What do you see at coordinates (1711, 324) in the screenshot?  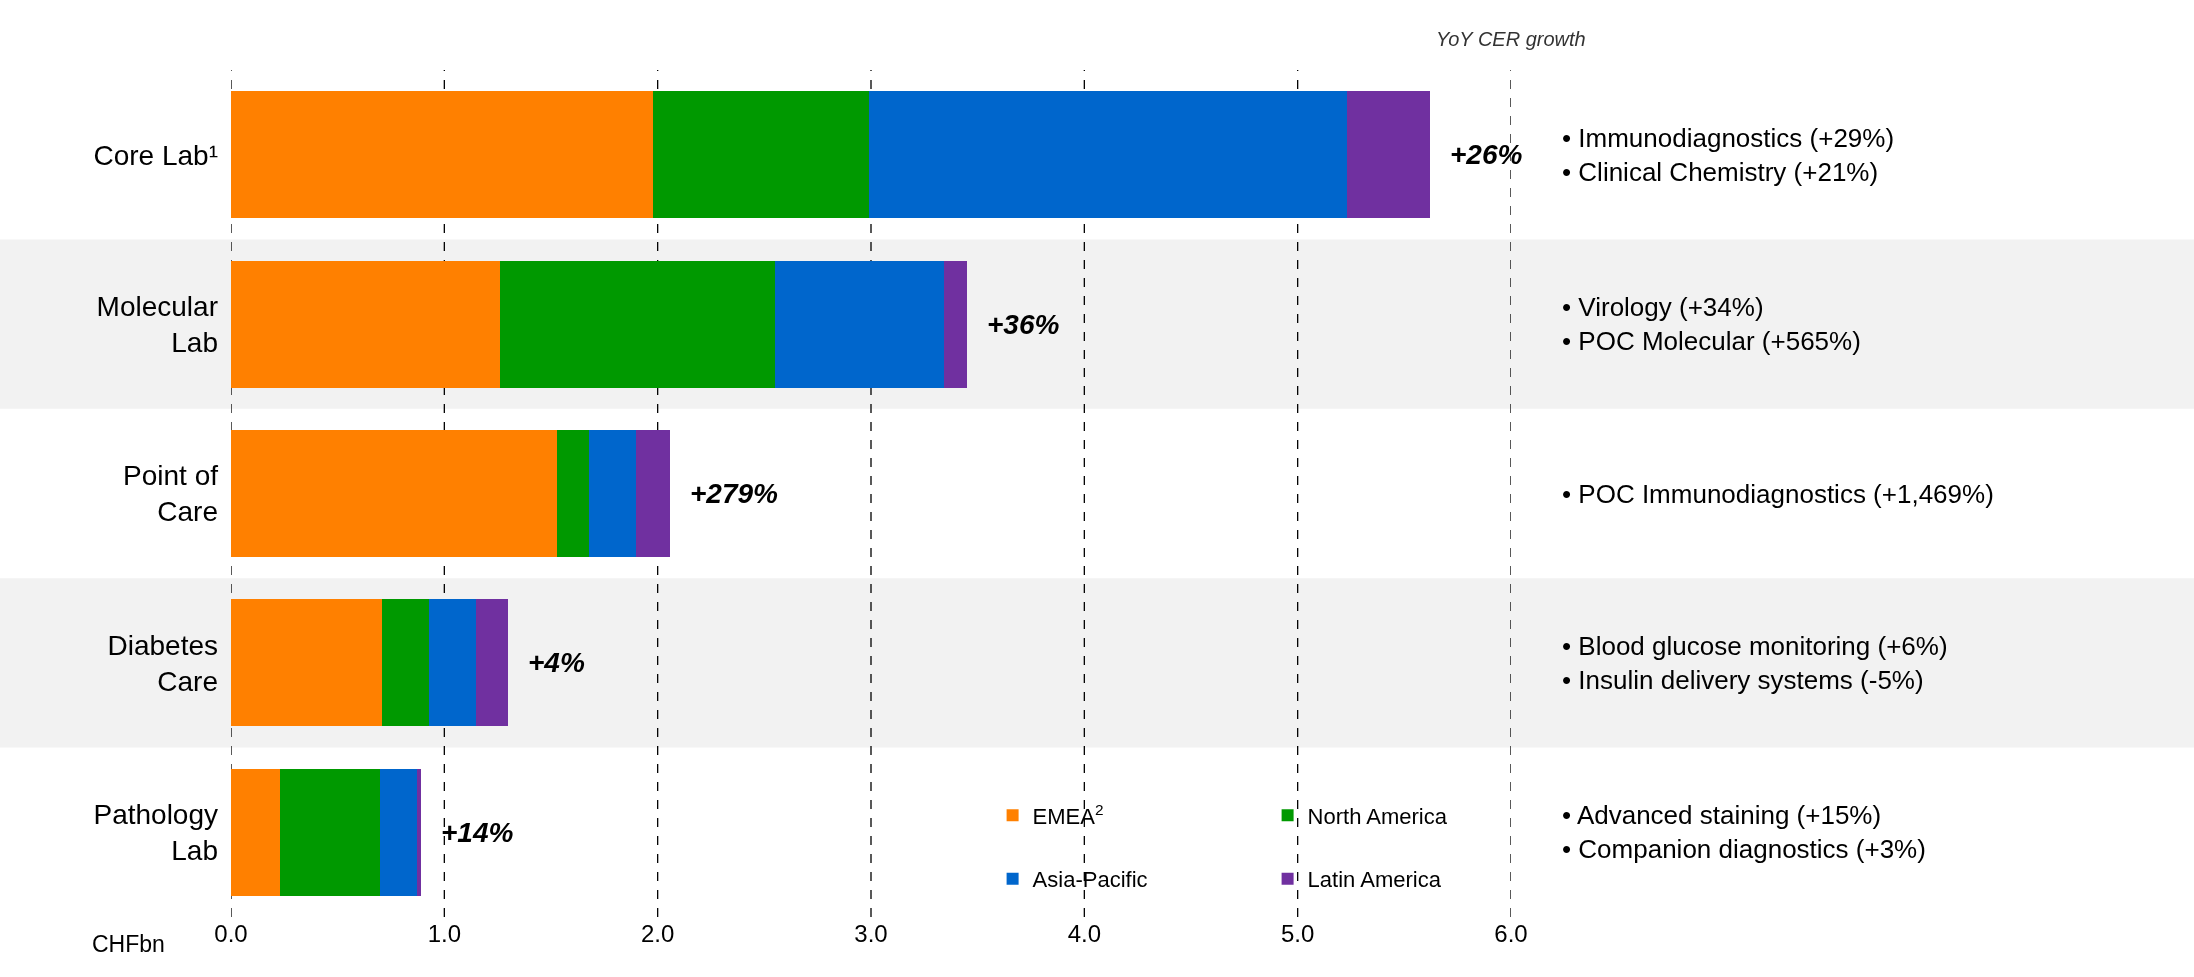 I see `text: • Virology (+34%) • POC Molecular (+565%)` at bounding box center [1711, 324].